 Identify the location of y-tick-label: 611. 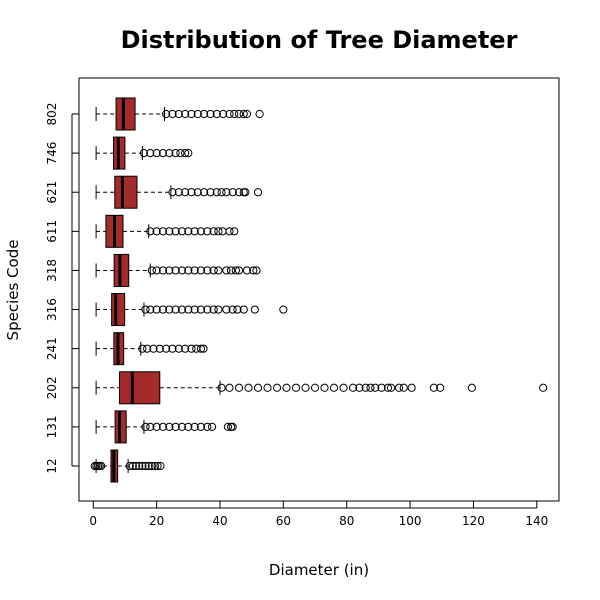
(52, 231).